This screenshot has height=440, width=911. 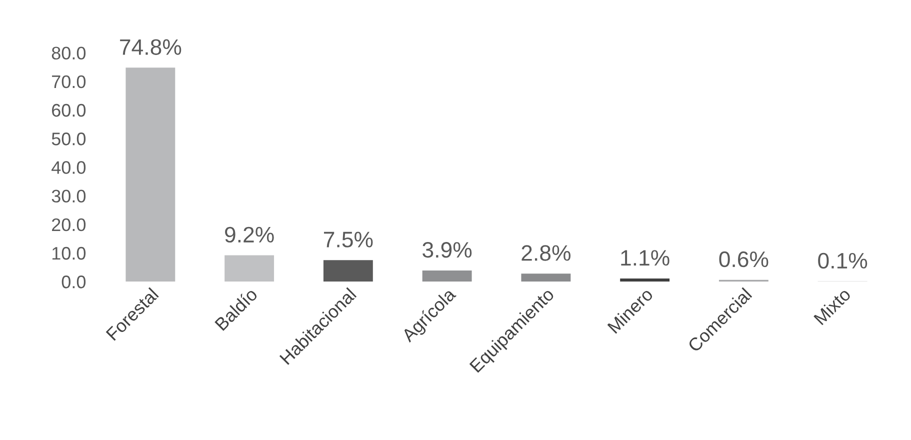 What do you see at coordinates (151, 47) in the screenshot?
I see `data-label: 74.8%` at bounding box center [151, 47].